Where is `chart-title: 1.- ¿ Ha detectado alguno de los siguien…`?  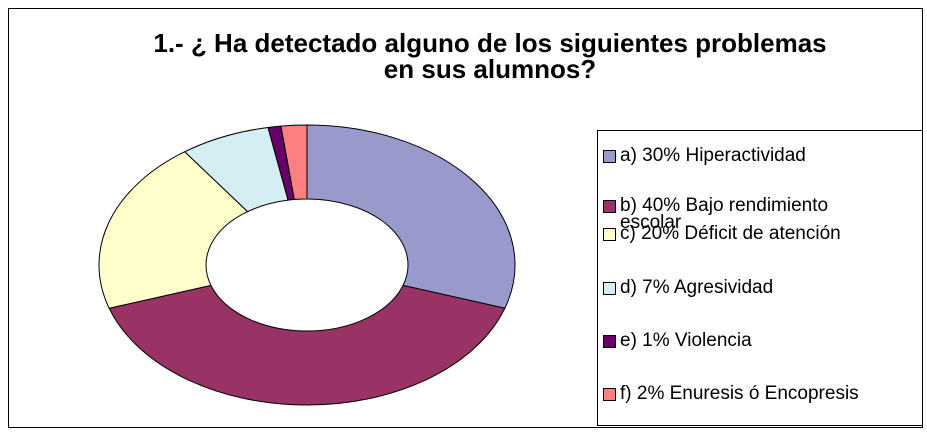
chart-title: 1.- ¿ Ha detectado alguno de los siguien… is located at coordinates (490, 56).